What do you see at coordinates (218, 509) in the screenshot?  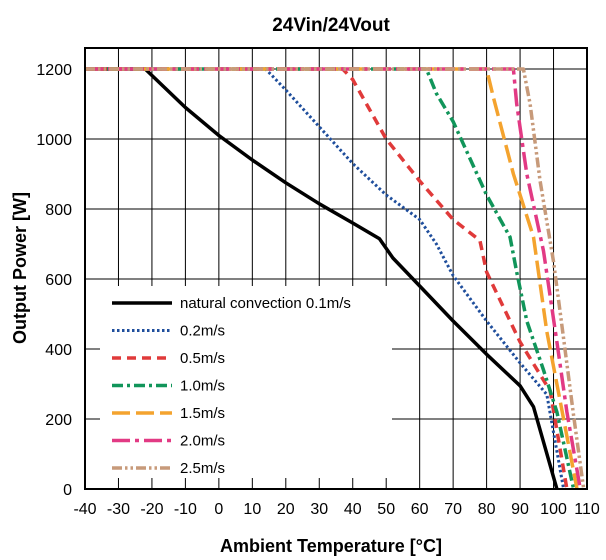 I see `x-tick-label: 0` at bounding box center [218, 509].